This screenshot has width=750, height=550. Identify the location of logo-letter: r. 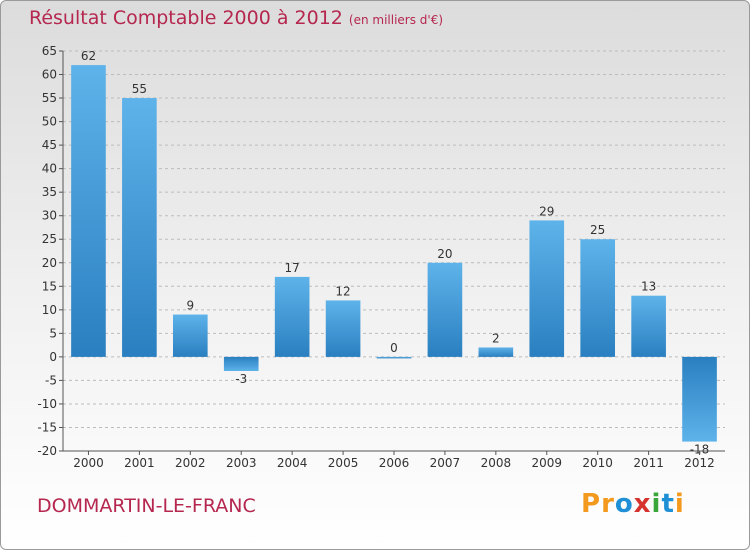
(608, 504).